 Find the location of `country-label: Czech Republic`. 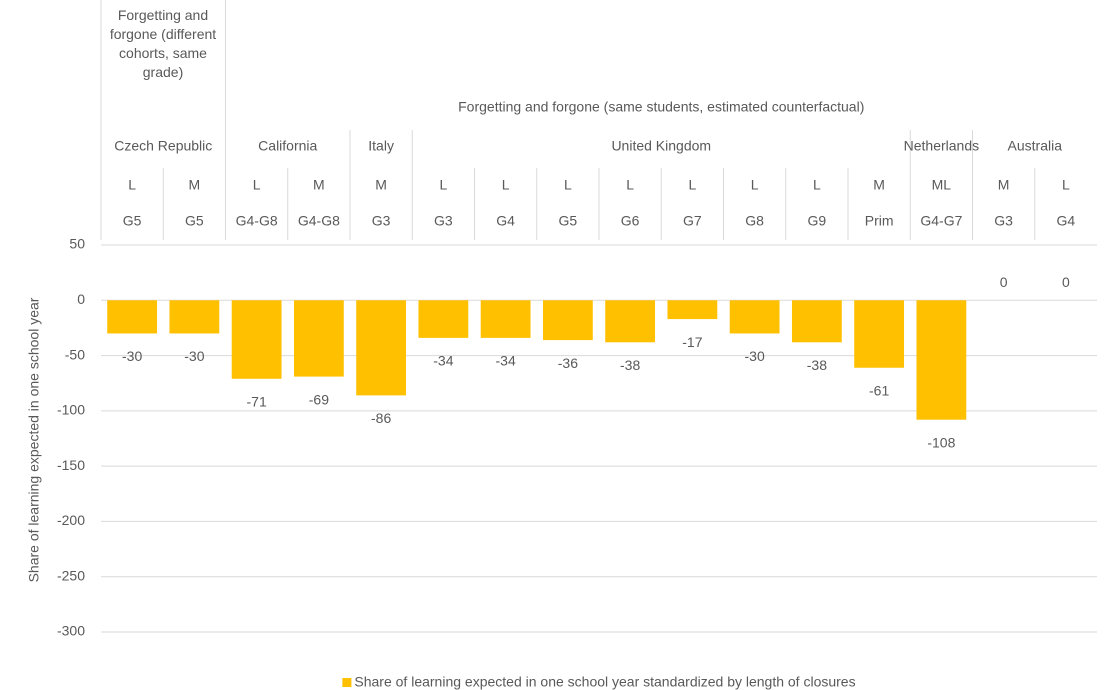

country-label: Czech Republic is located at coordinates (163, 146).